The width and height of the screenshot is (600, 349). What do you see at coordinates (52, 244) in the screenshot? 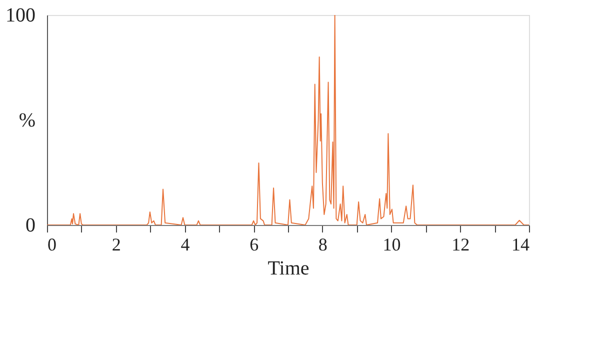
I see `x-tick-label: 0` at bounding box center [52, 244].